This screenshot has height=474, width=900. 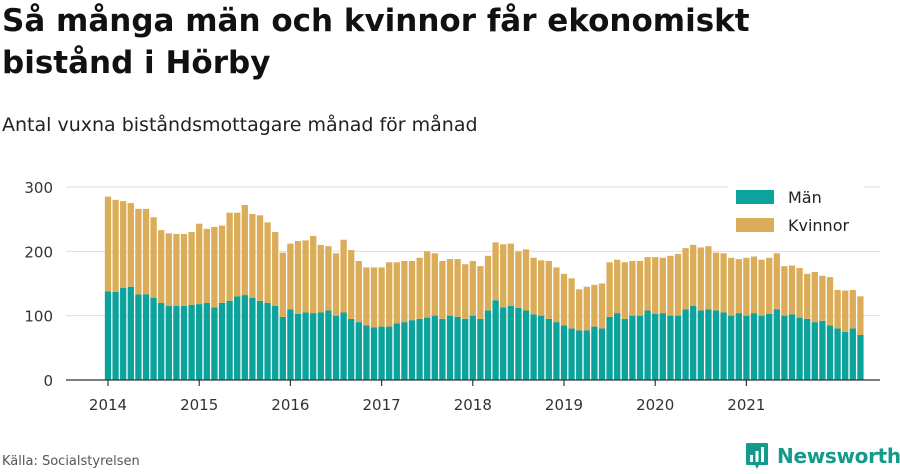 I want to click on y-tick-label: 100, so click(x=38, y=317).